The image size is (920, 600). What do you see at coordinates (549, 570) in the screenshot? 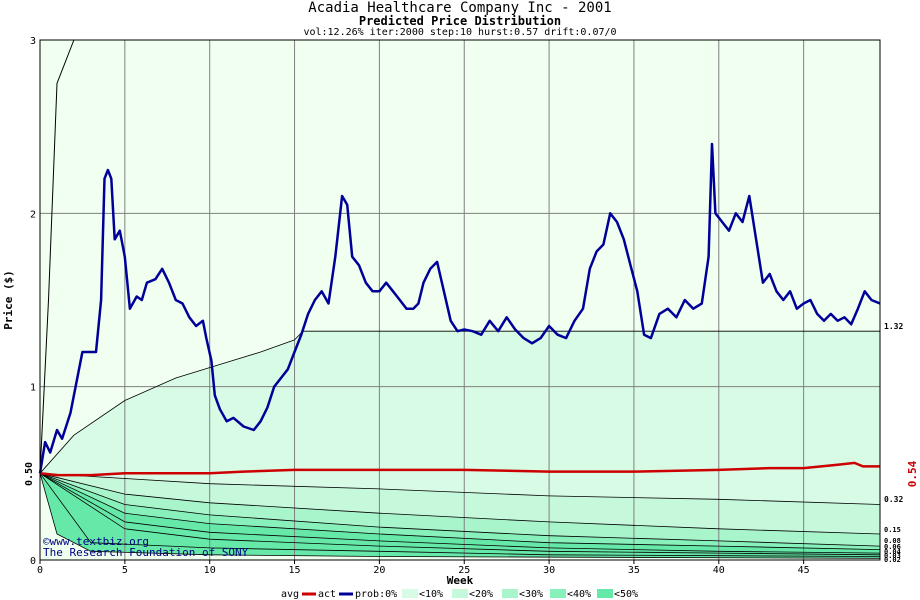
I see `x-tick-label-30: 30` at bounding box center [549, 570].